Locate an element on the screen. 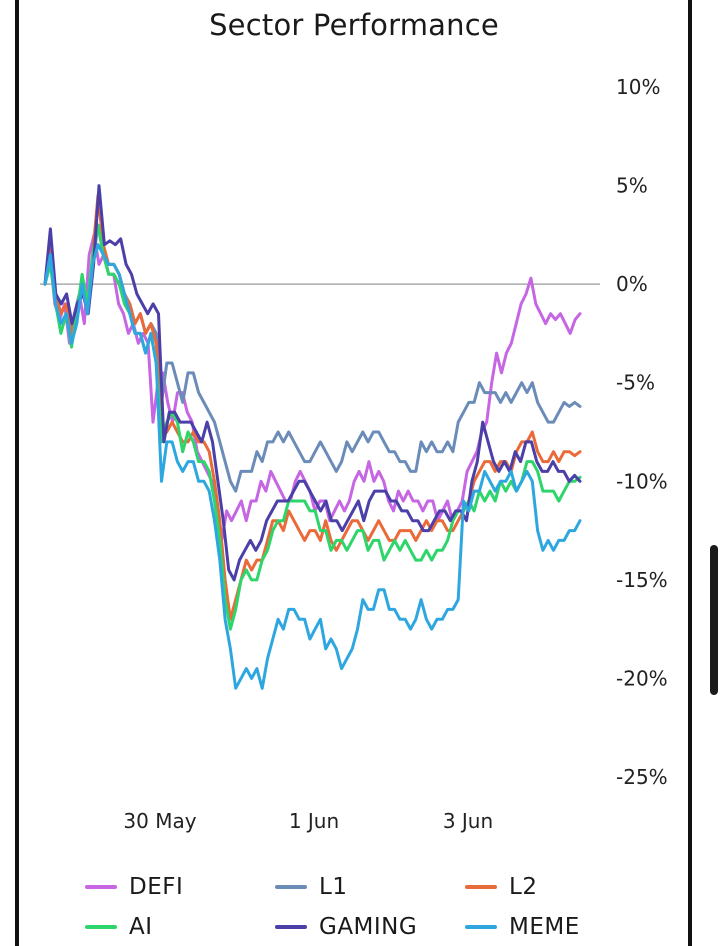 The width and height of the screenshot is (720, 946). y-tick-label: -15% is located at coordinates (642, 580).